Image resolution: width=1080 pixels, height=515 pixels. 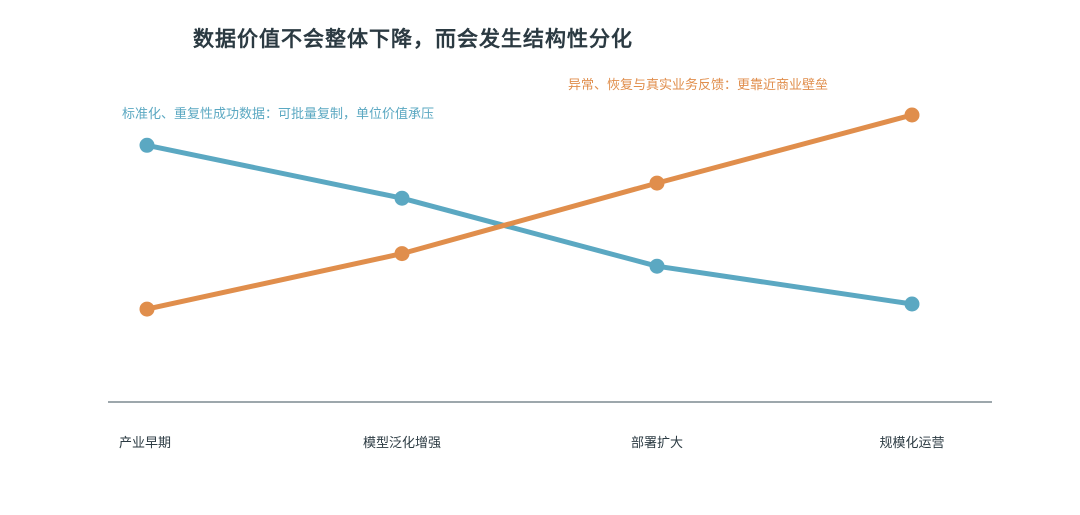 What do you see at coordinates (413, 39) in the screenshot?
I see `chart-title: 数据价值不会整体下降，而会发生结构性分化` at bounding box center [413, 39].